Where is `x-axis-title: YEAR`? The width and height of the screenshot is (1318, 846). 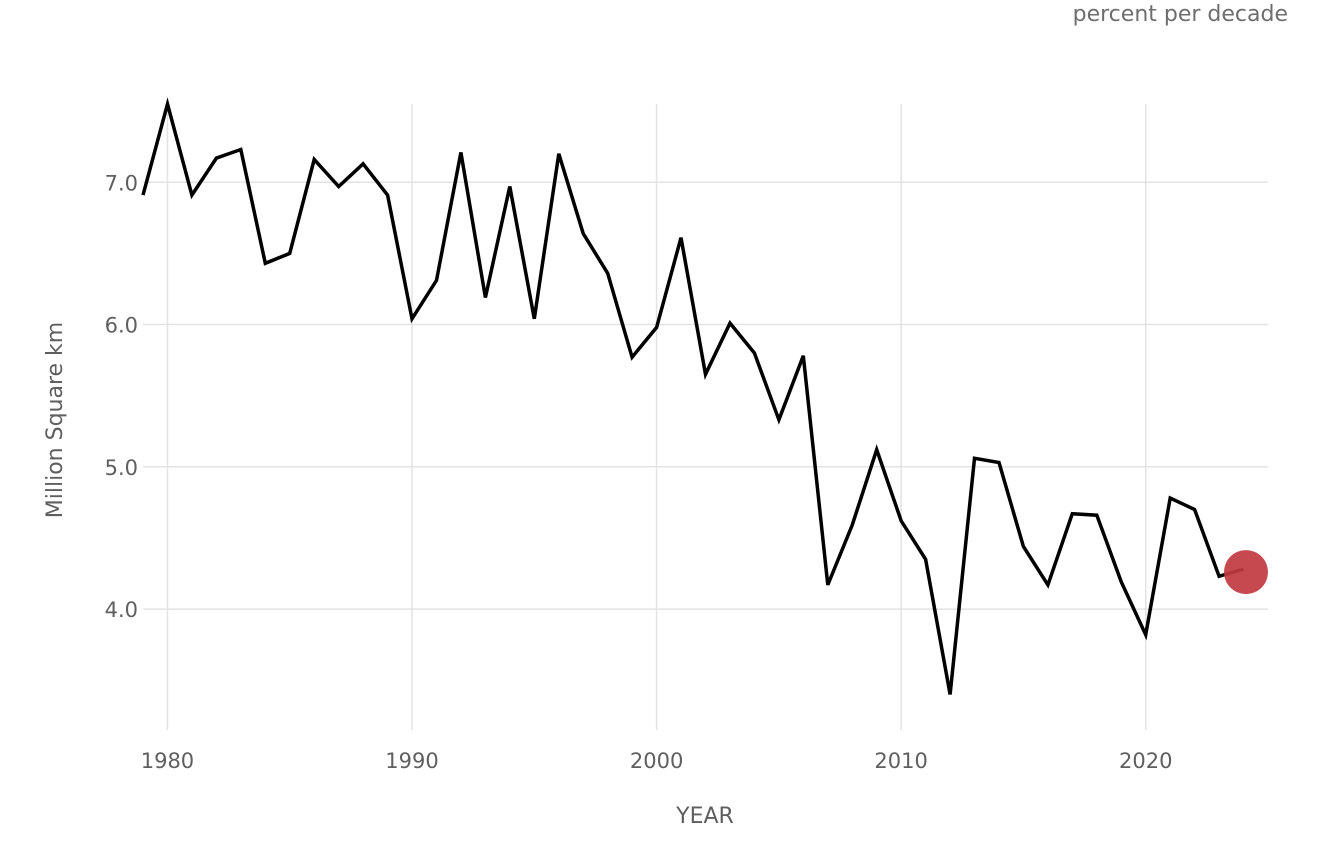 x-axis-title: YEAR is located at coordinates (704, 816).